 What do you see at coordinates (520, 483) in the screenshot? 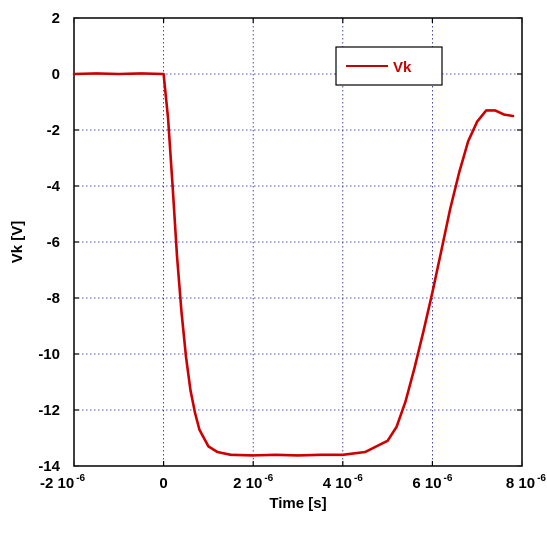
I see `x-tick-mantissa: 8 10` at bounding box center [520, 483].